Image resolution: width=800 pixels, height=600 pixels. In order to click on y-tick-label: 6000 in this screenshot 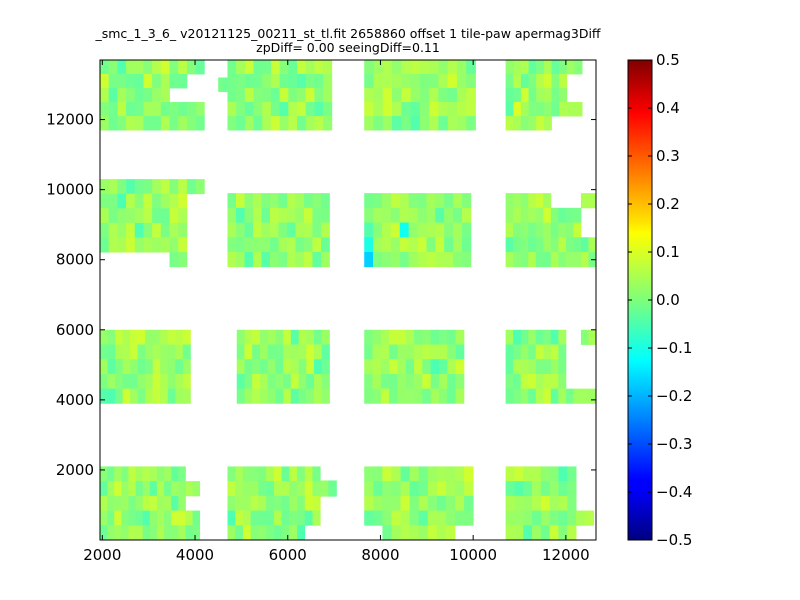, I will do `click(75, 330)`.